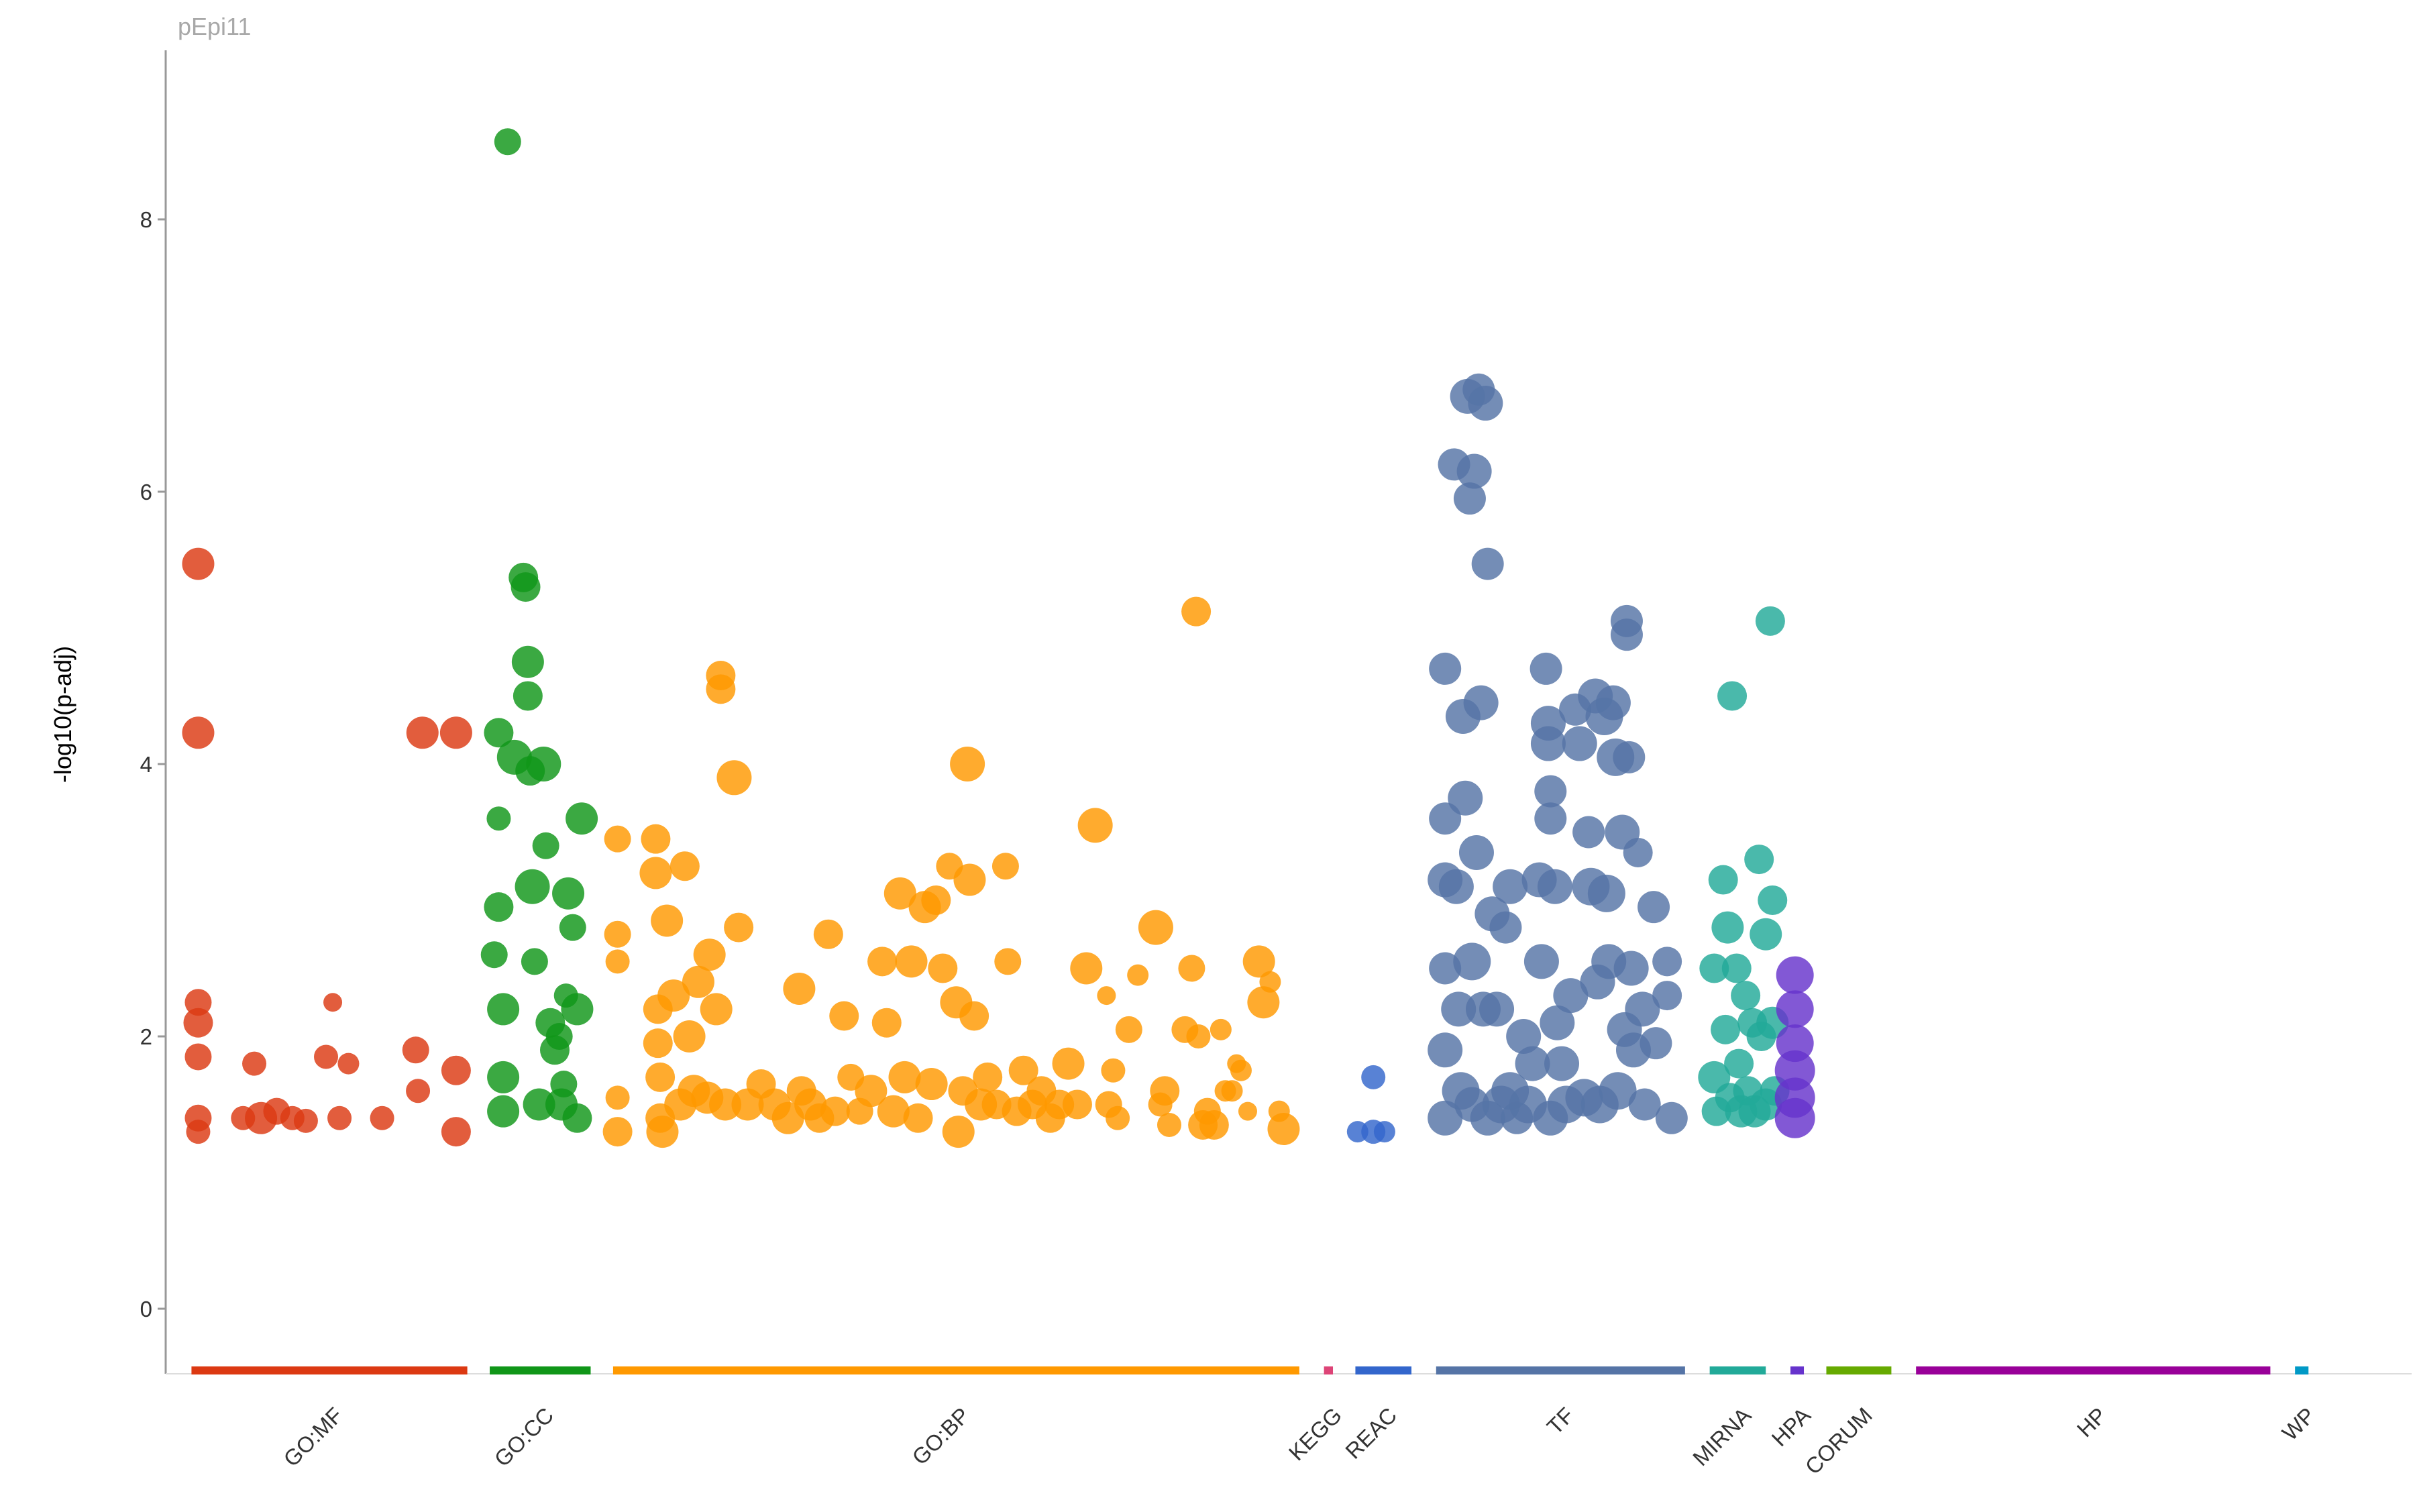 Image resolution: width=2415 pixels, height=1512 pixels. What do you see at coordinates (524, 1437) in the screenshot?
I see `source-label-go-cc: GO:CC` at bounding box center [524, 1437].